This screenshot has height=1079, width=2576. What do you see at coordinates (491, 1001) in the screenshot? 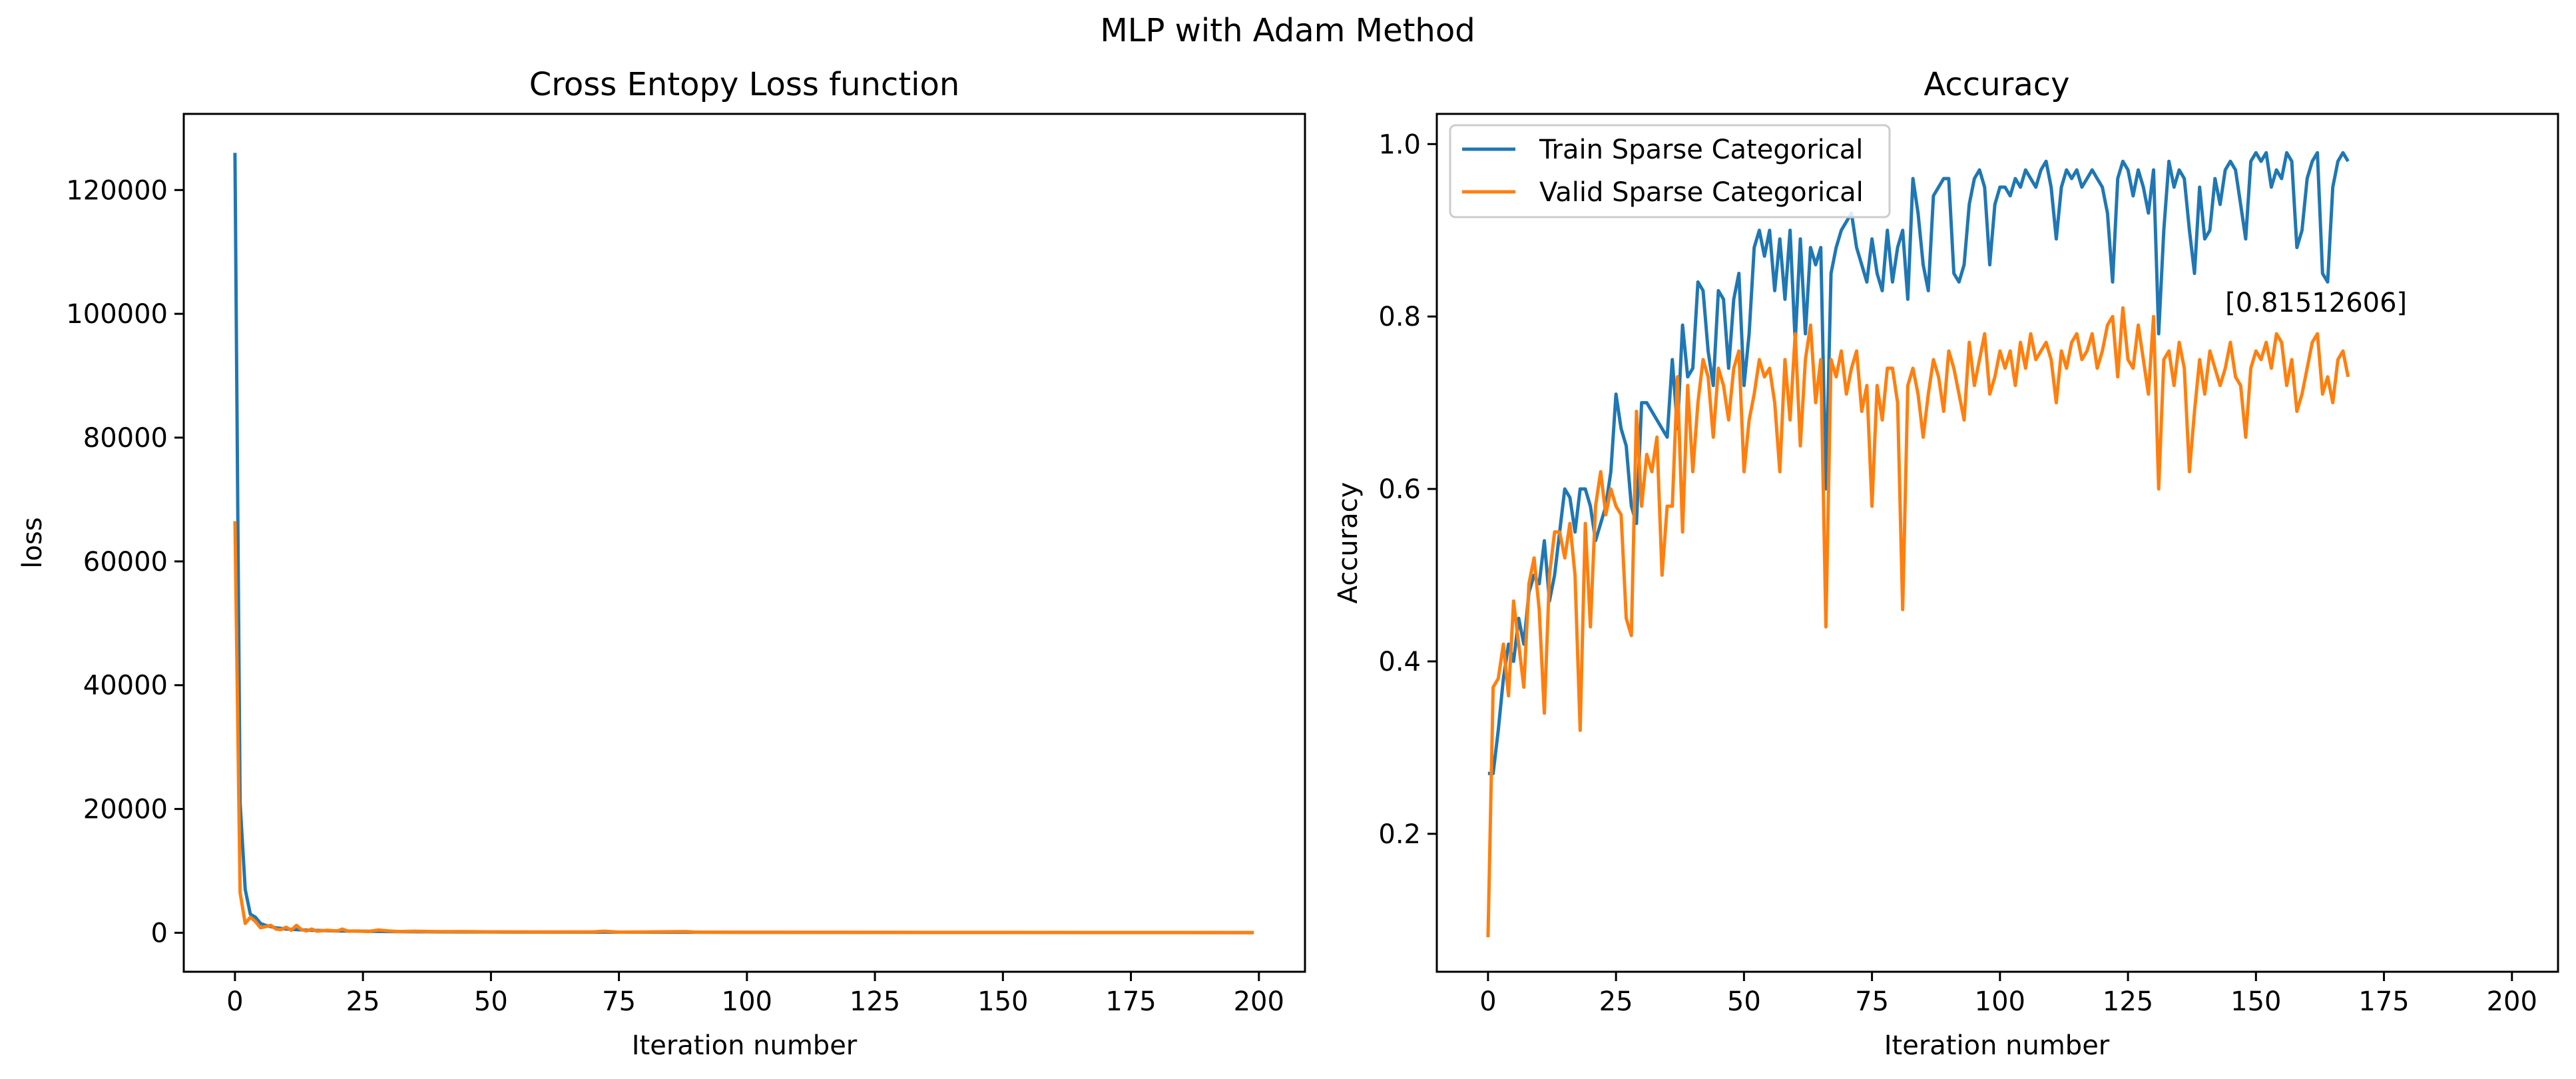
I see `loss-x-tick-label: 50` at bounding box center [491, 1001].